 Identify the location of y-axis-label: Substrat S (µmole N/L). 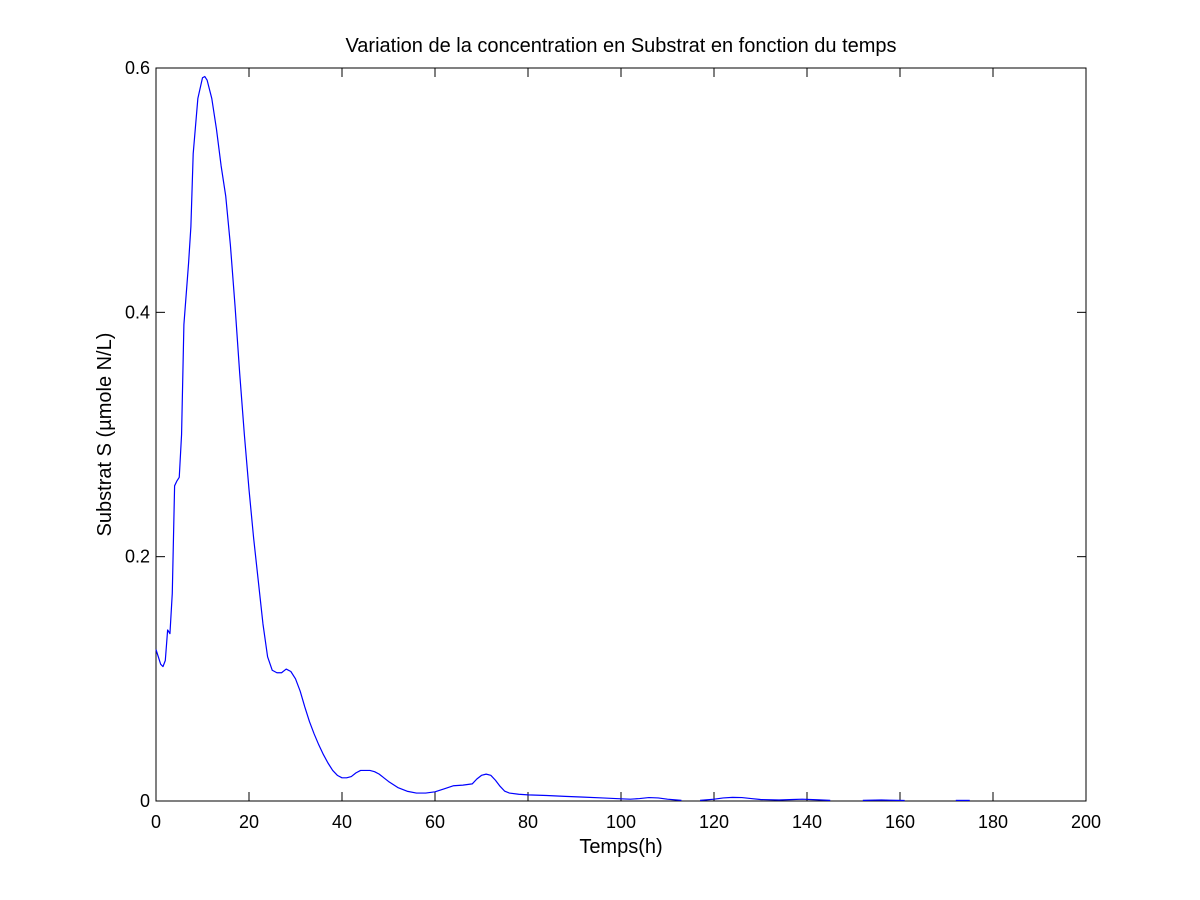
(105, 435).